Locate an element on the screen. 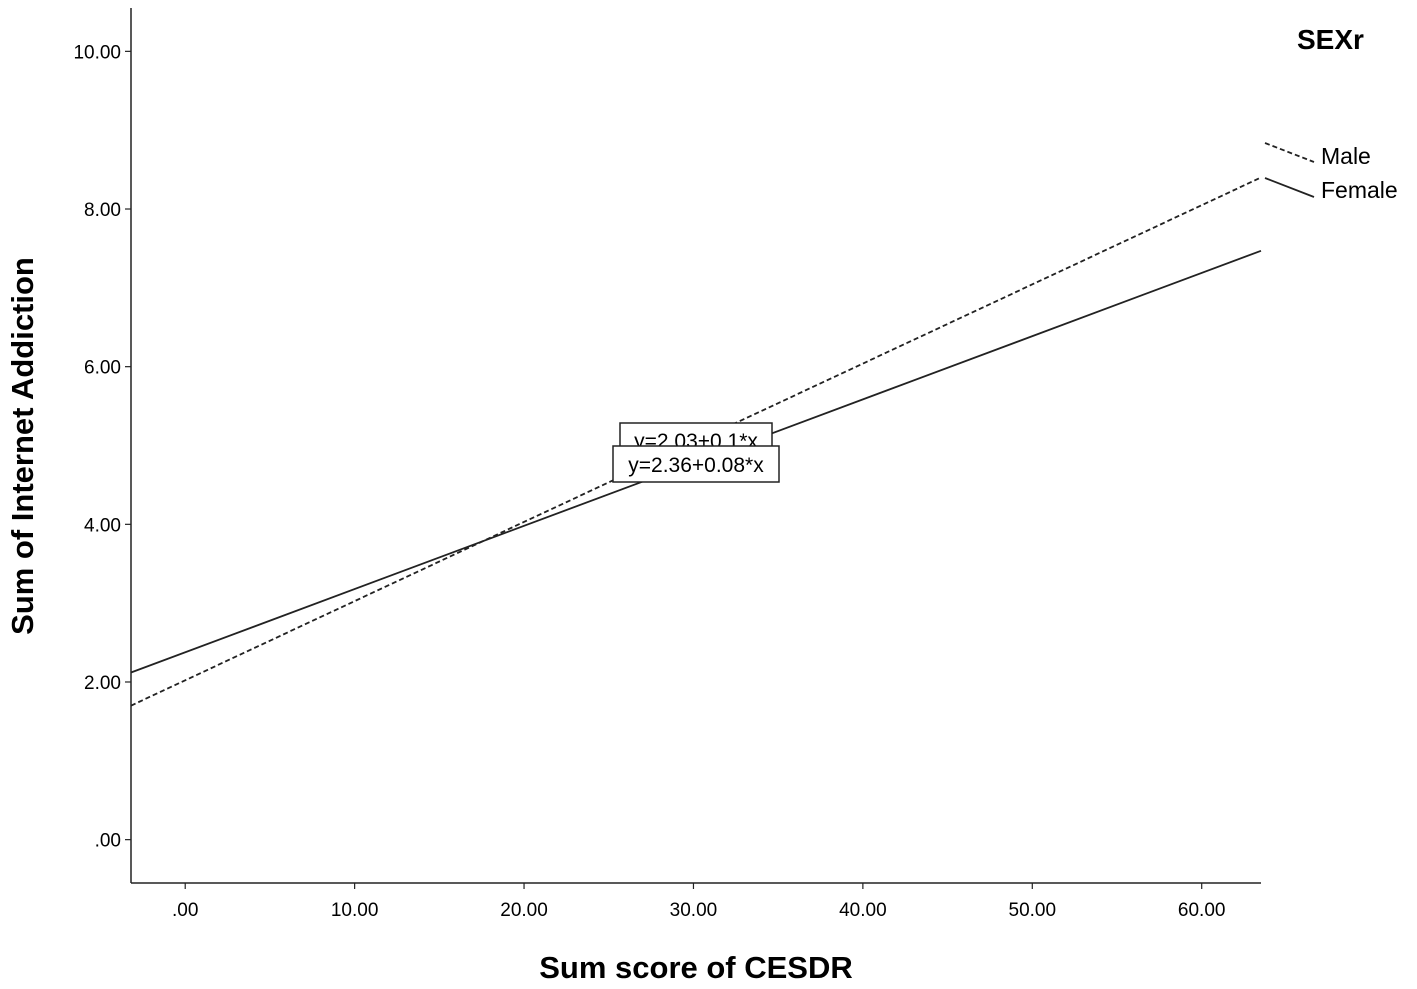  x-tick-label: 30.00 is located at coordinates (694, 910).